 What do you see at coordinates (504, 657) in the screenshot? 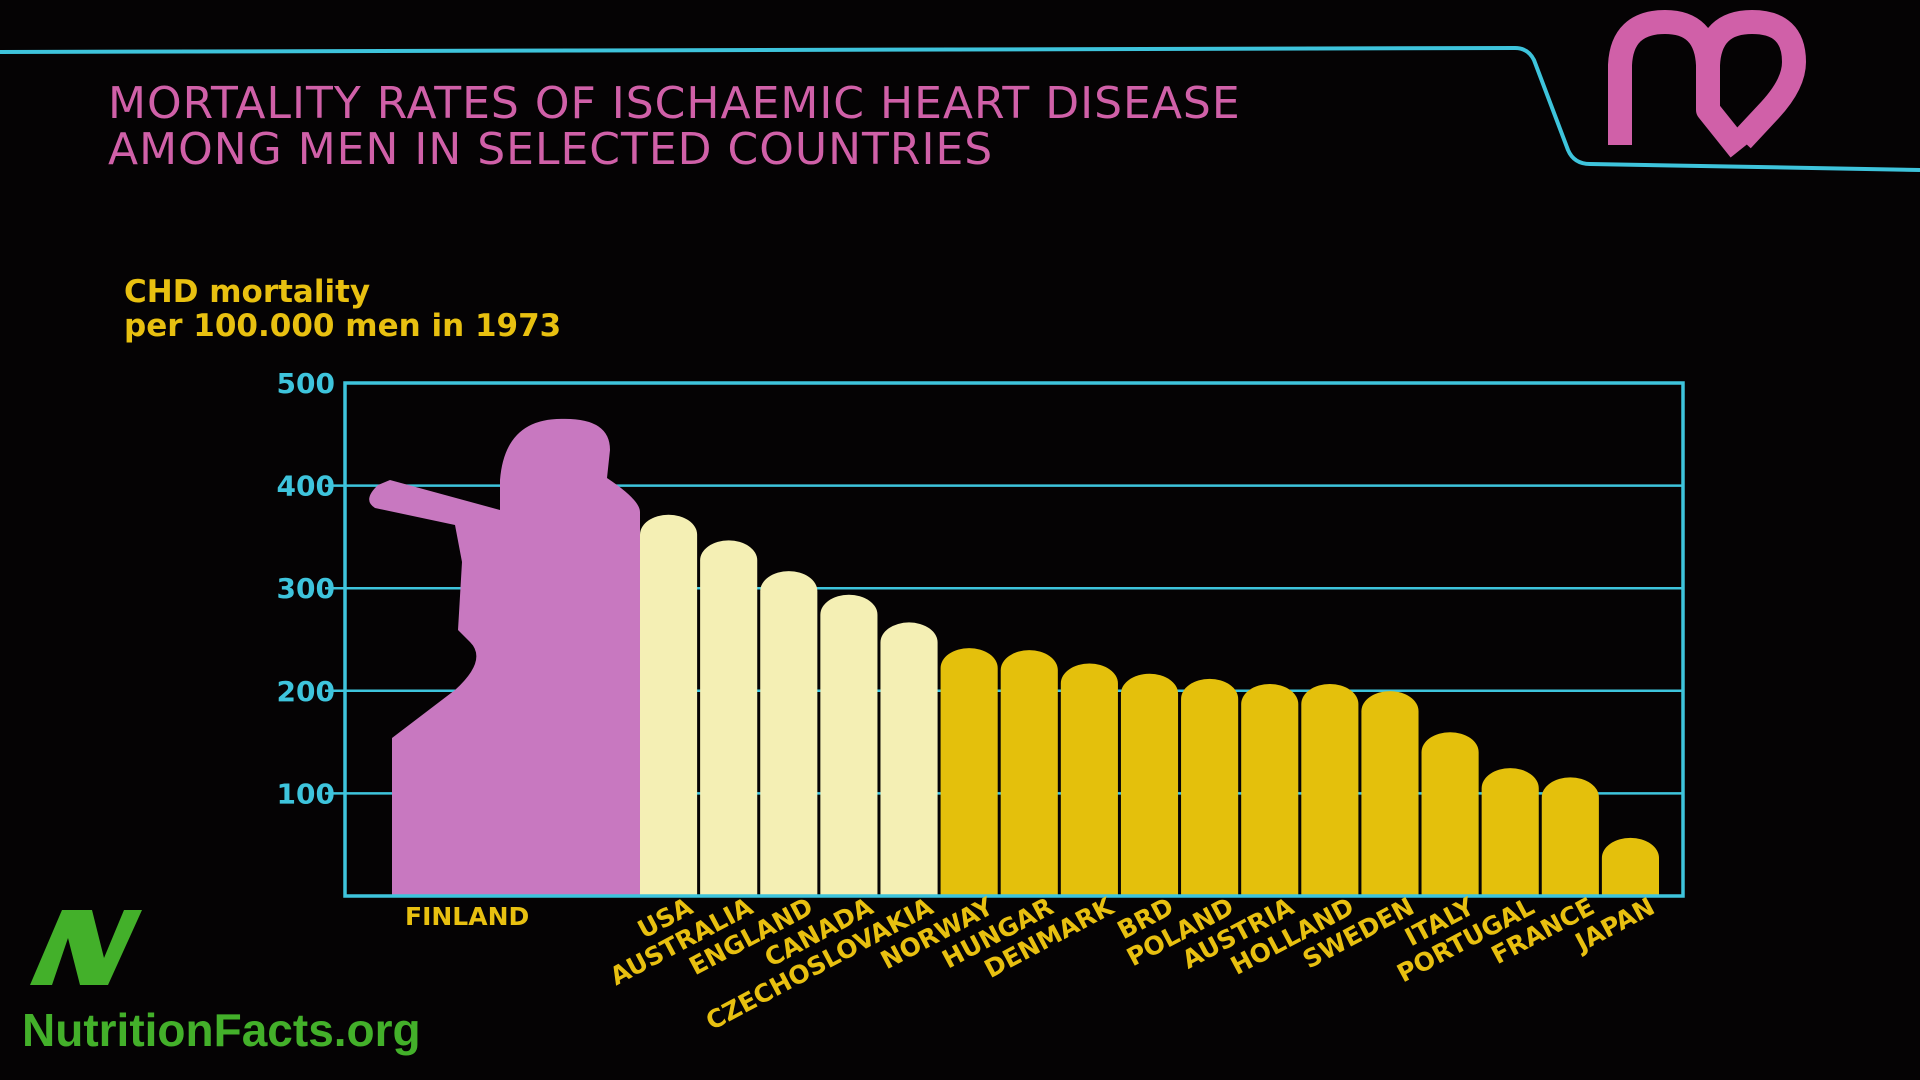
I see `bar-finland` at bounding box center [504, 657].